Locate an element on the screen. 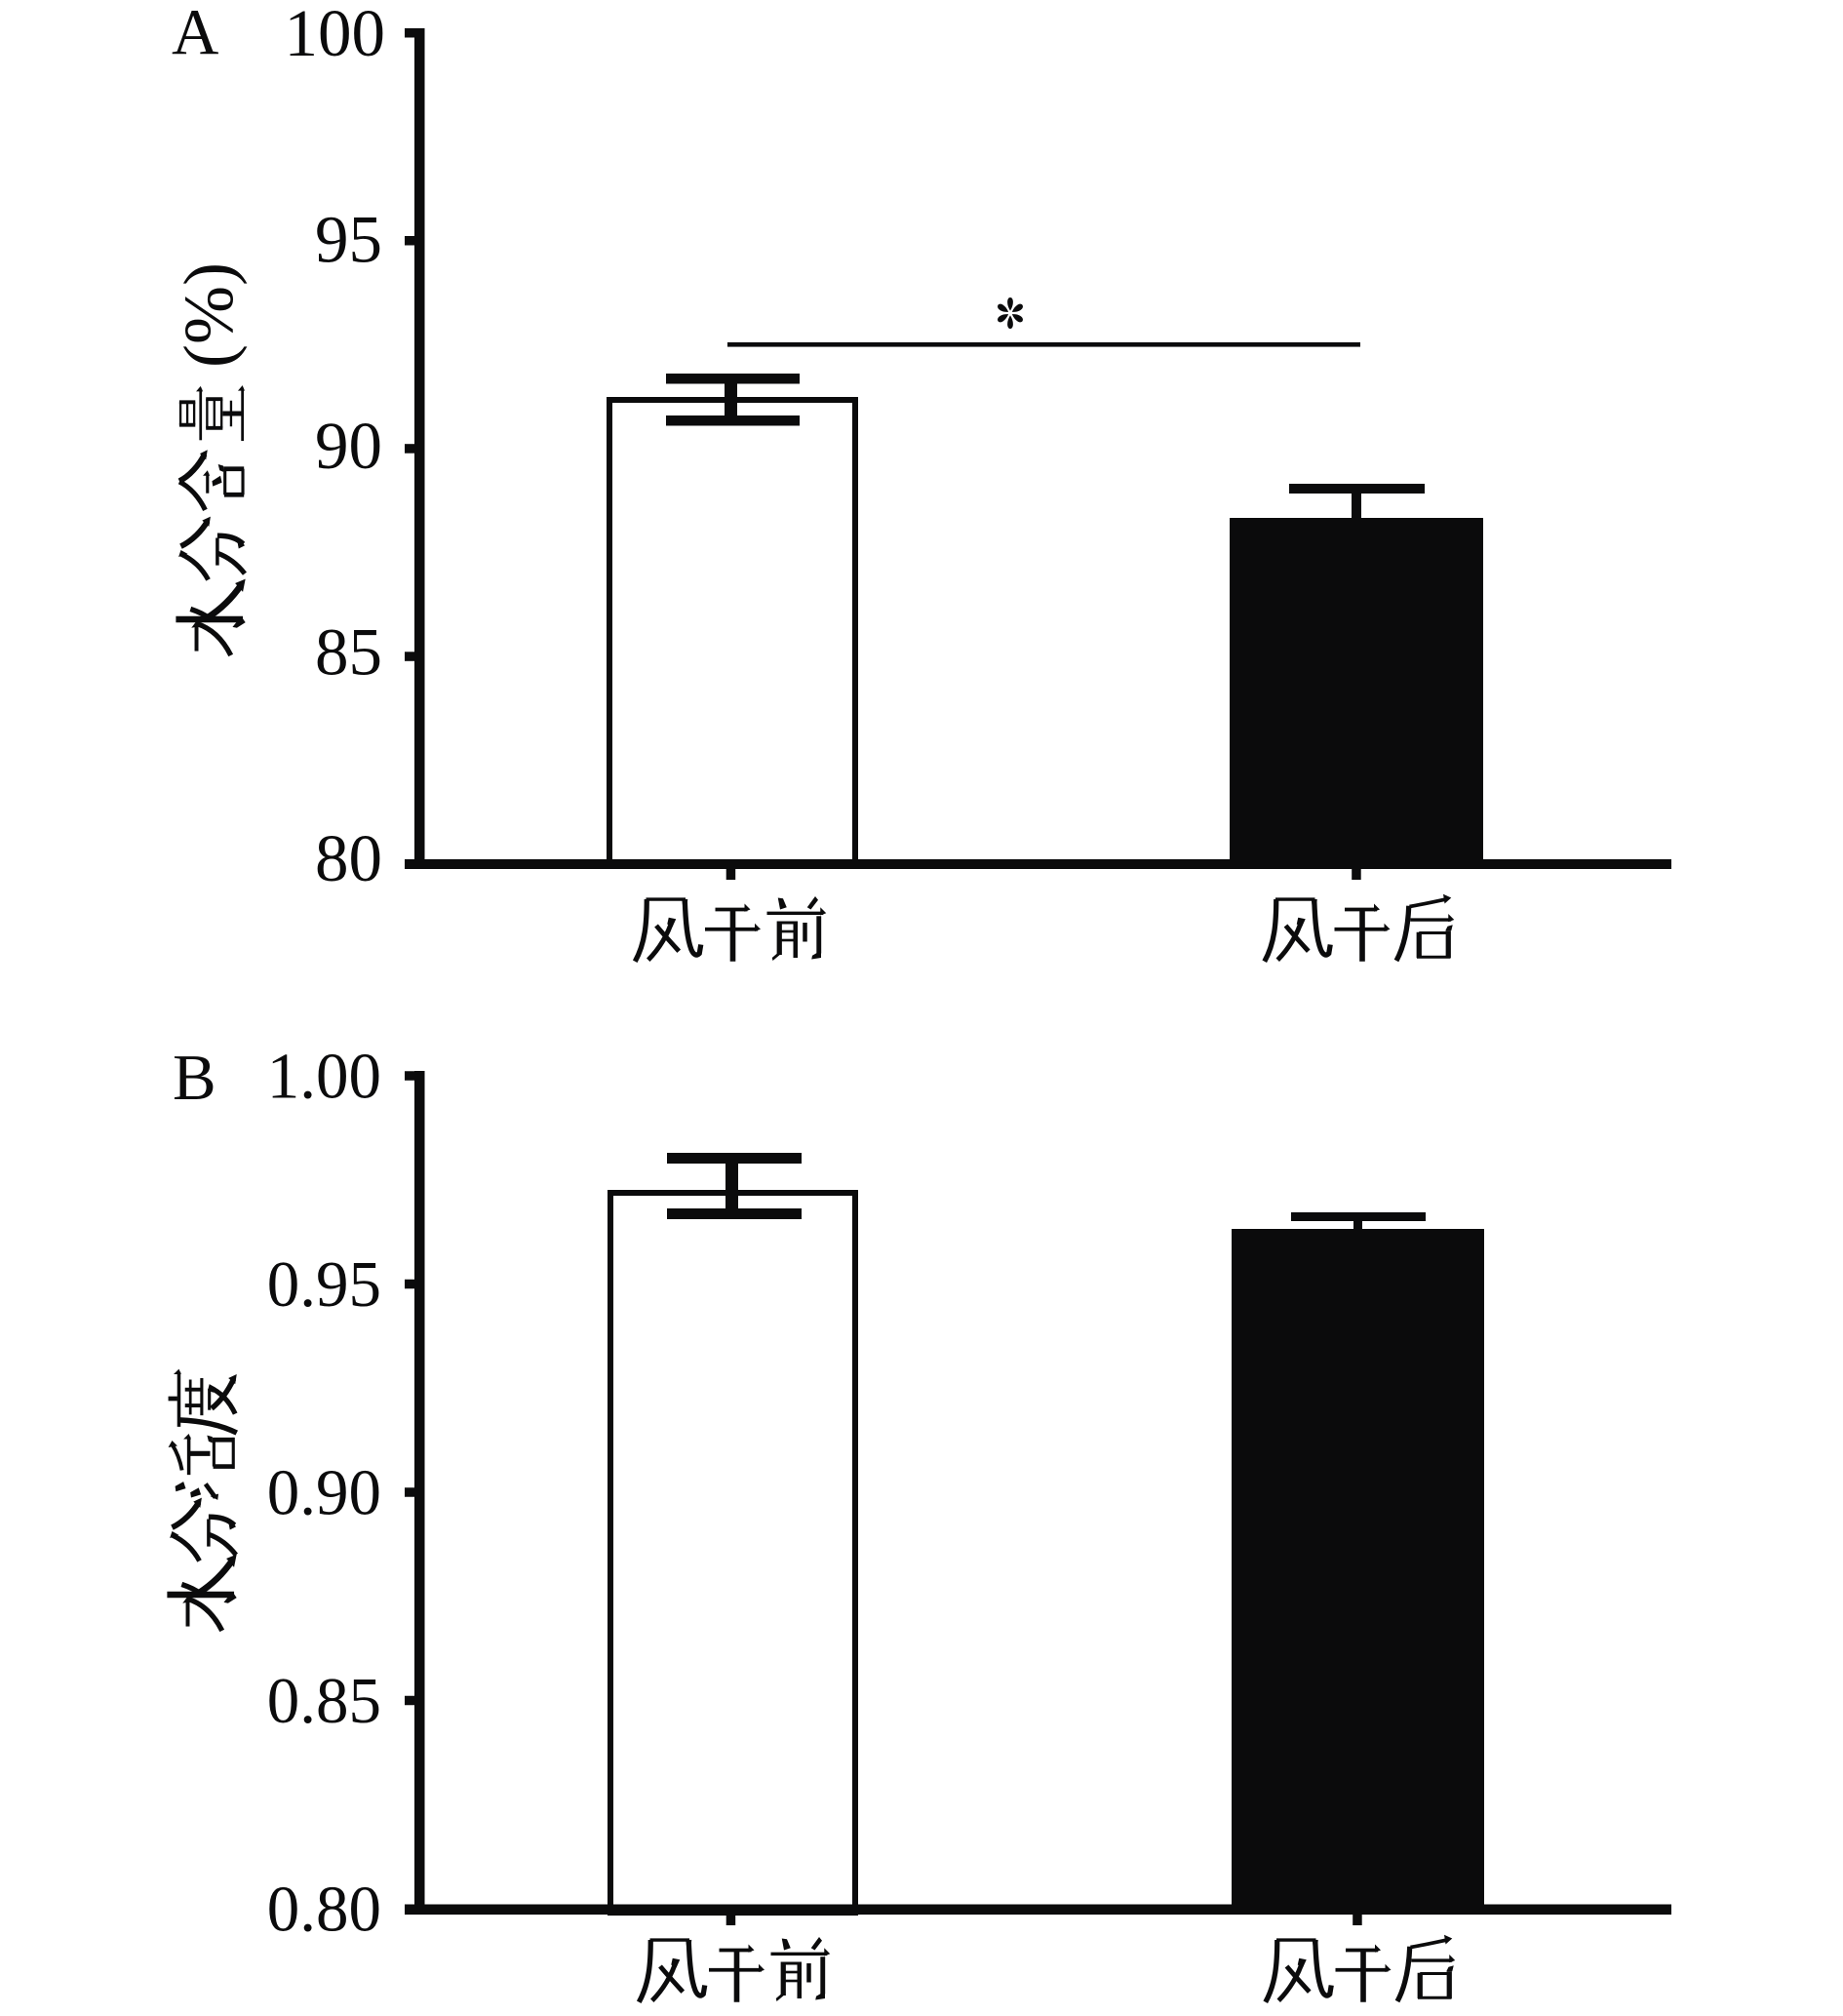 Image resolution: width=1843 pixels, height=2016 pixels. svg-text: 0.85 is located at coordinates (324, 1701).